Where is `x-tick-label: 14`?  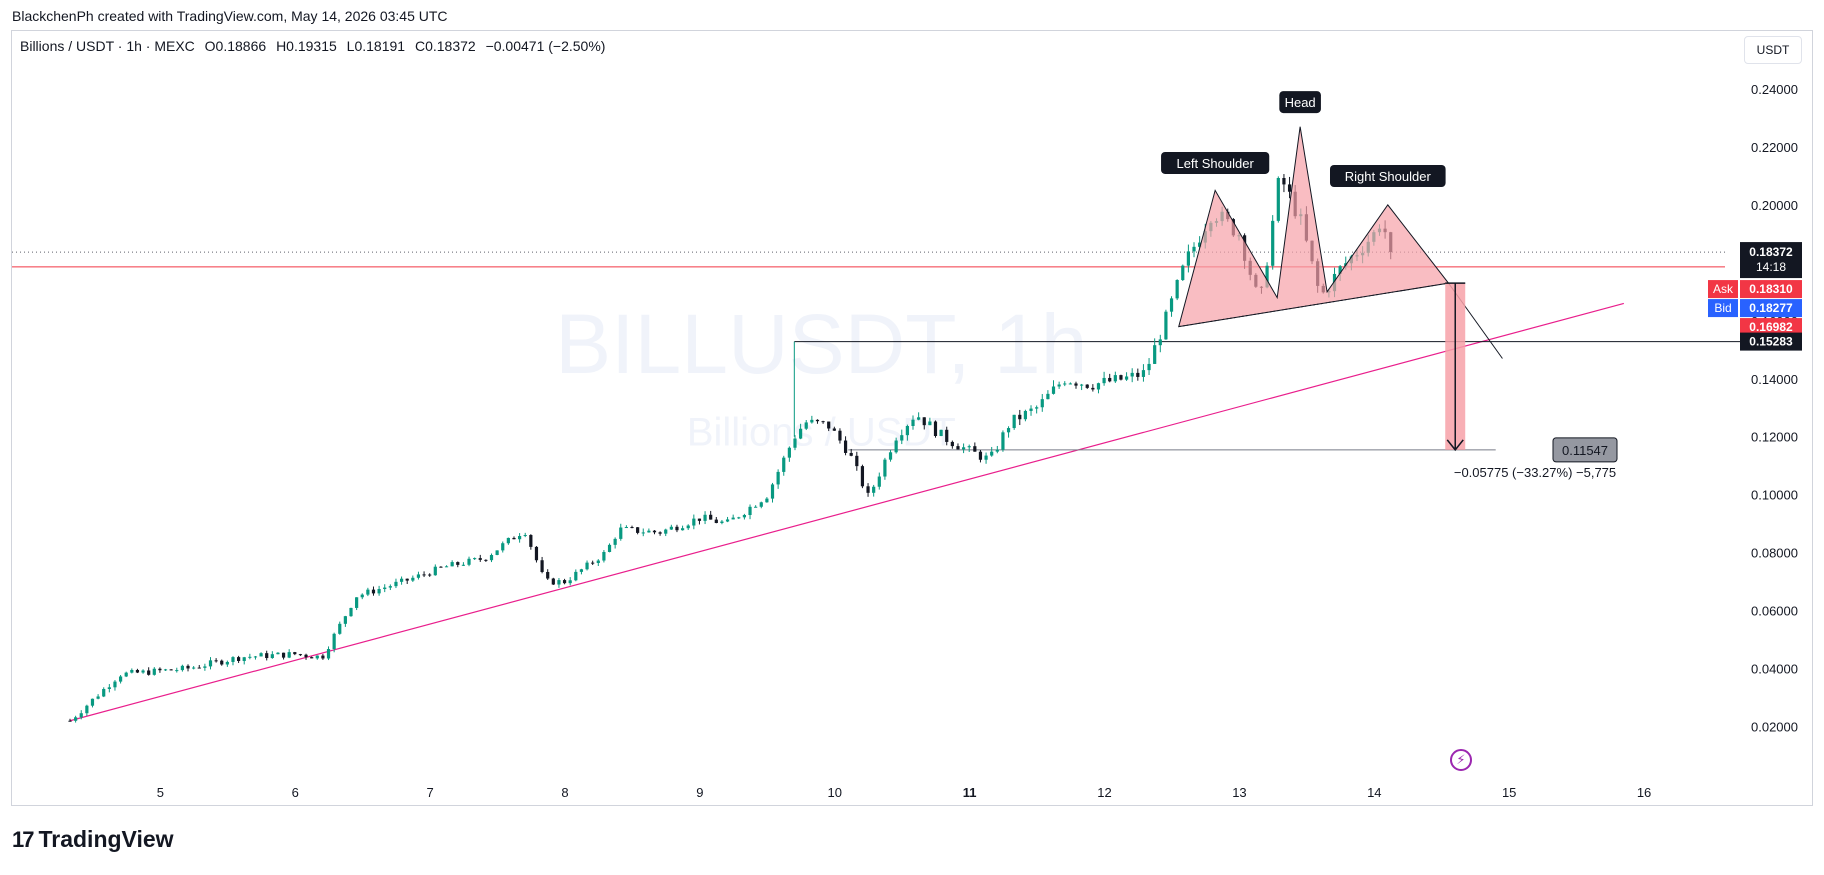 x-tick-label: 14 is located at coordinates (1374, 792).